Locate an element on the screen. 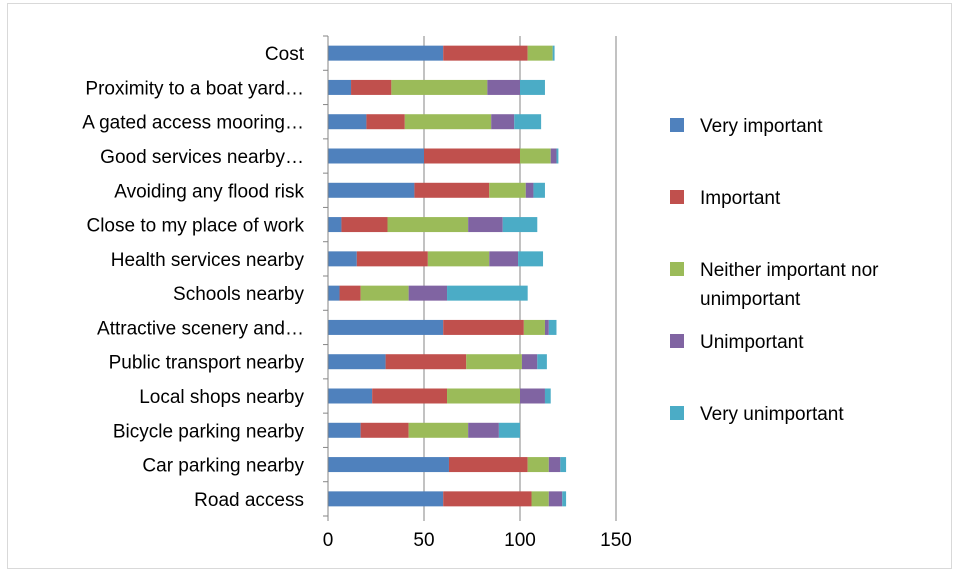 Image resolution: width=958 pixels, height=575 pixels. category-label-5: Avoiding any flood risk is located at coordinates (209, 191).